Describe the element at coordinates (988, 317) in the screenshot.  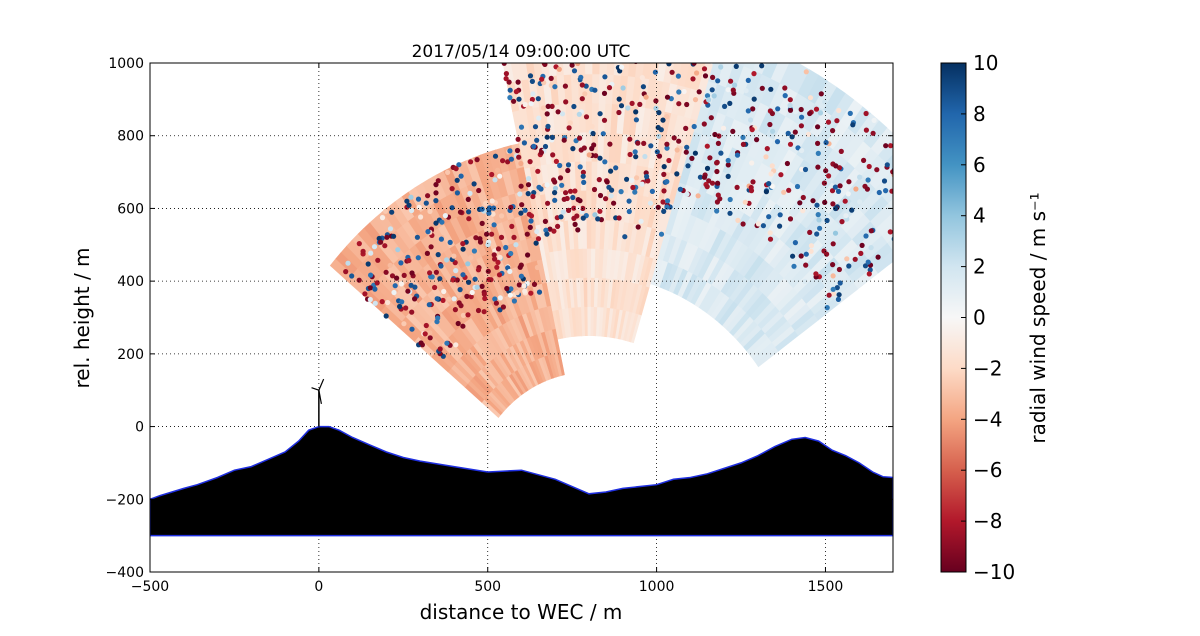
I see `colorbar-ticks: 10 8 6 4 2 0 −2 −4 −6 −8 −10` at that location.